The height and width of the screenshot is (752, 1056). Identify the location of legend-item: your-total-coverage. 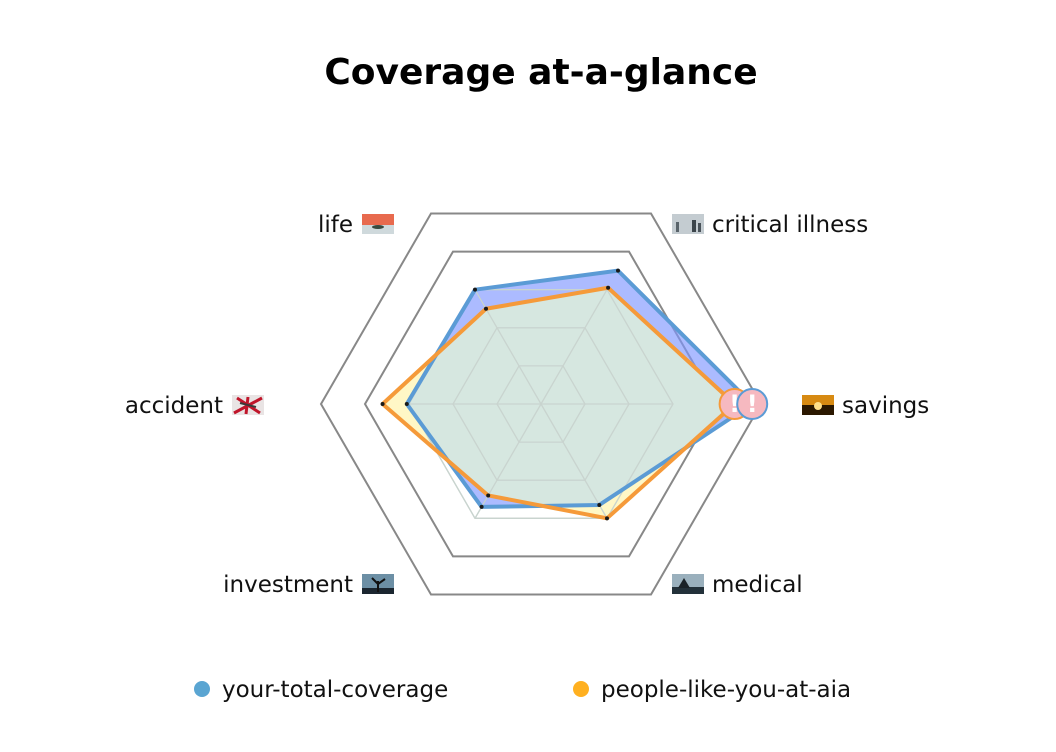
(321, 690).